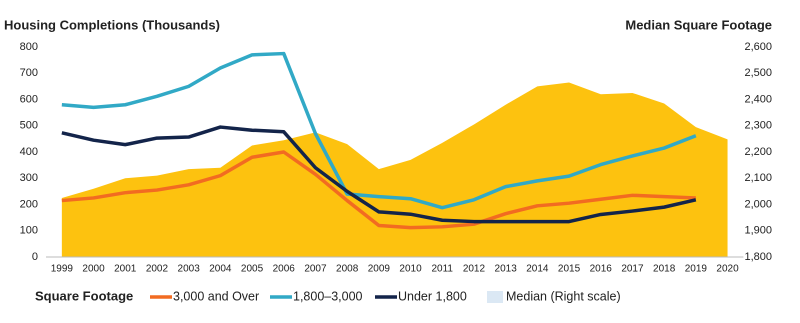 The image size is (800, 323). Describe the element at coordinates (29, 73) in the screenshot. I see `y-tick-label: 700` at that location.